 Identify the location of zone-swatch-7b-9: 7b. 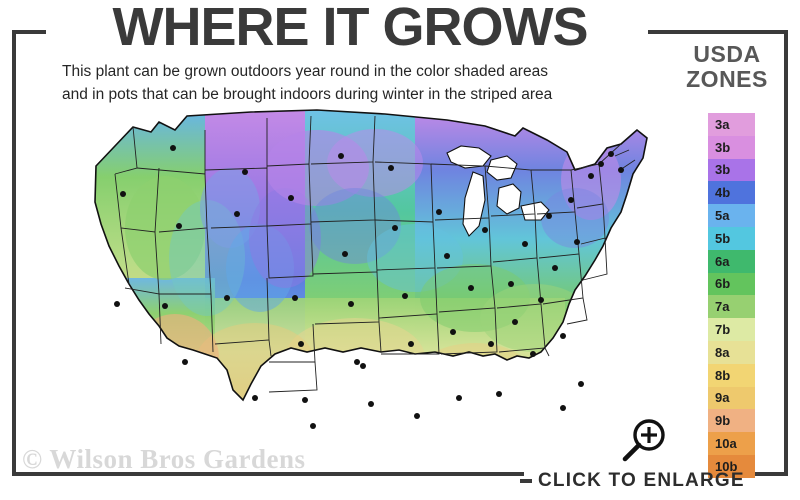
(731, 329).